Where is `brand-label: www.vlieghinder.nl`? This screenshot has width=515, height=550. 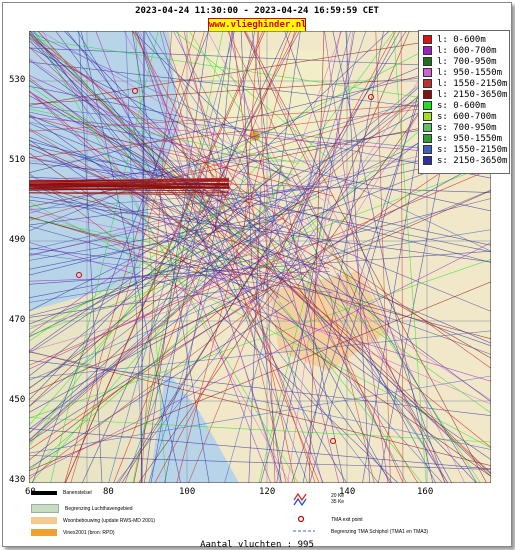 brand-label: www.vlieghinder.nl is located at coordinates (257, 25).